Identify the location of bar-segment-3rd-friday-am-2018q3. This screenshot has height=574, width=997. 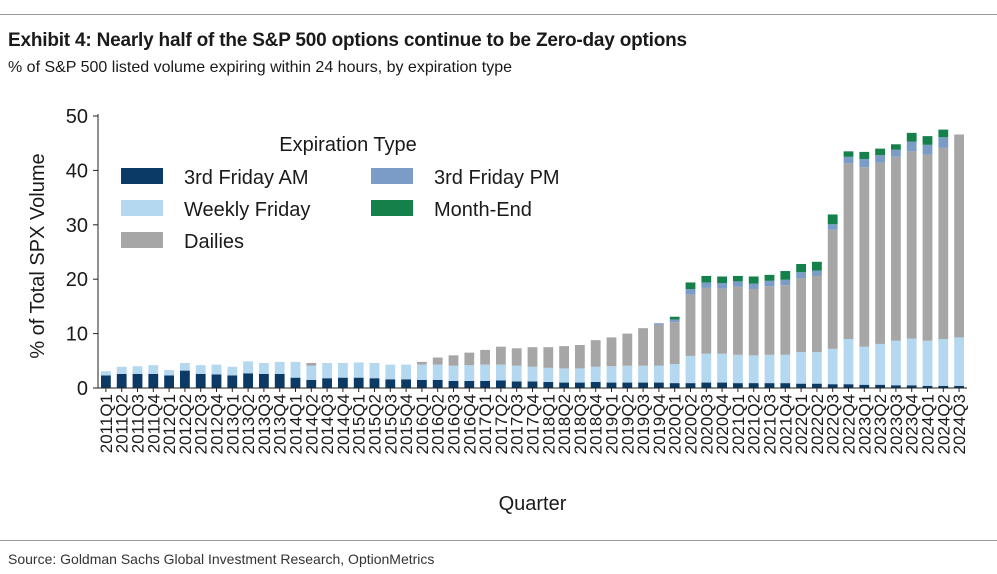
(580, 385).